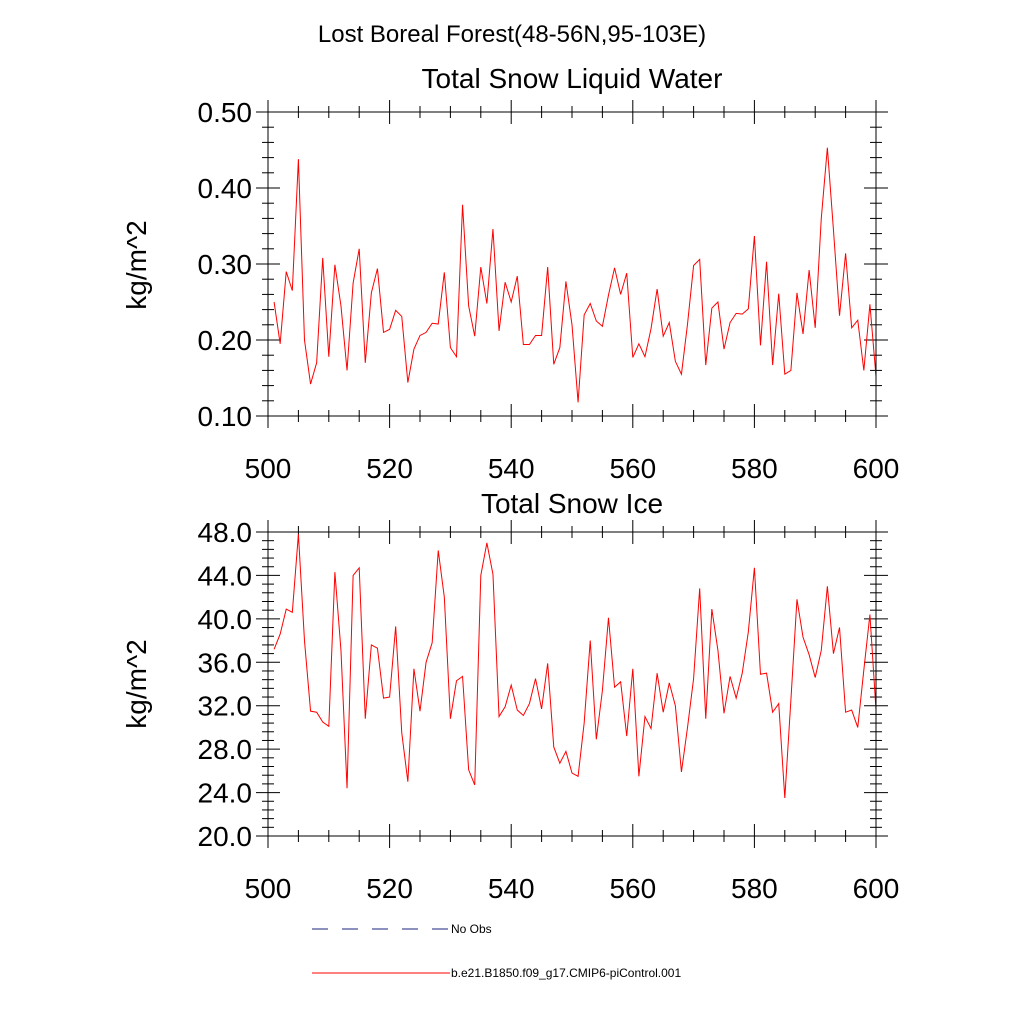 This screenshot has width=1024, height=1024. Describe the element at coordinates (511, 888) in the screenshot. I see `x-tick-label: 540` at that location.